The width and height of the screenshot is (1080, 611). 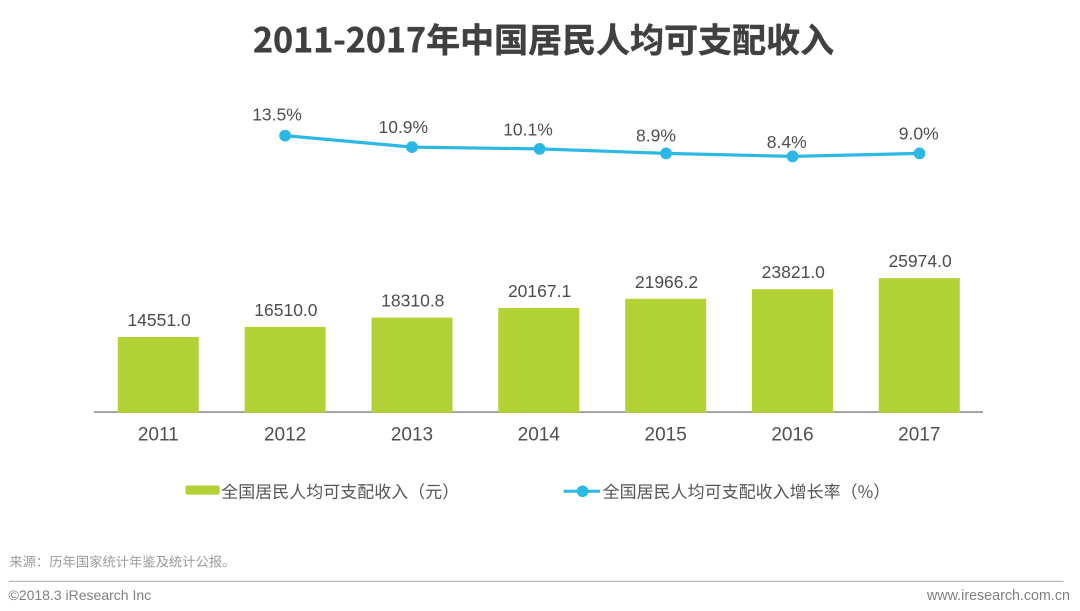 I want to click on svg-text: 13.5%, so click(x=277, y=114).